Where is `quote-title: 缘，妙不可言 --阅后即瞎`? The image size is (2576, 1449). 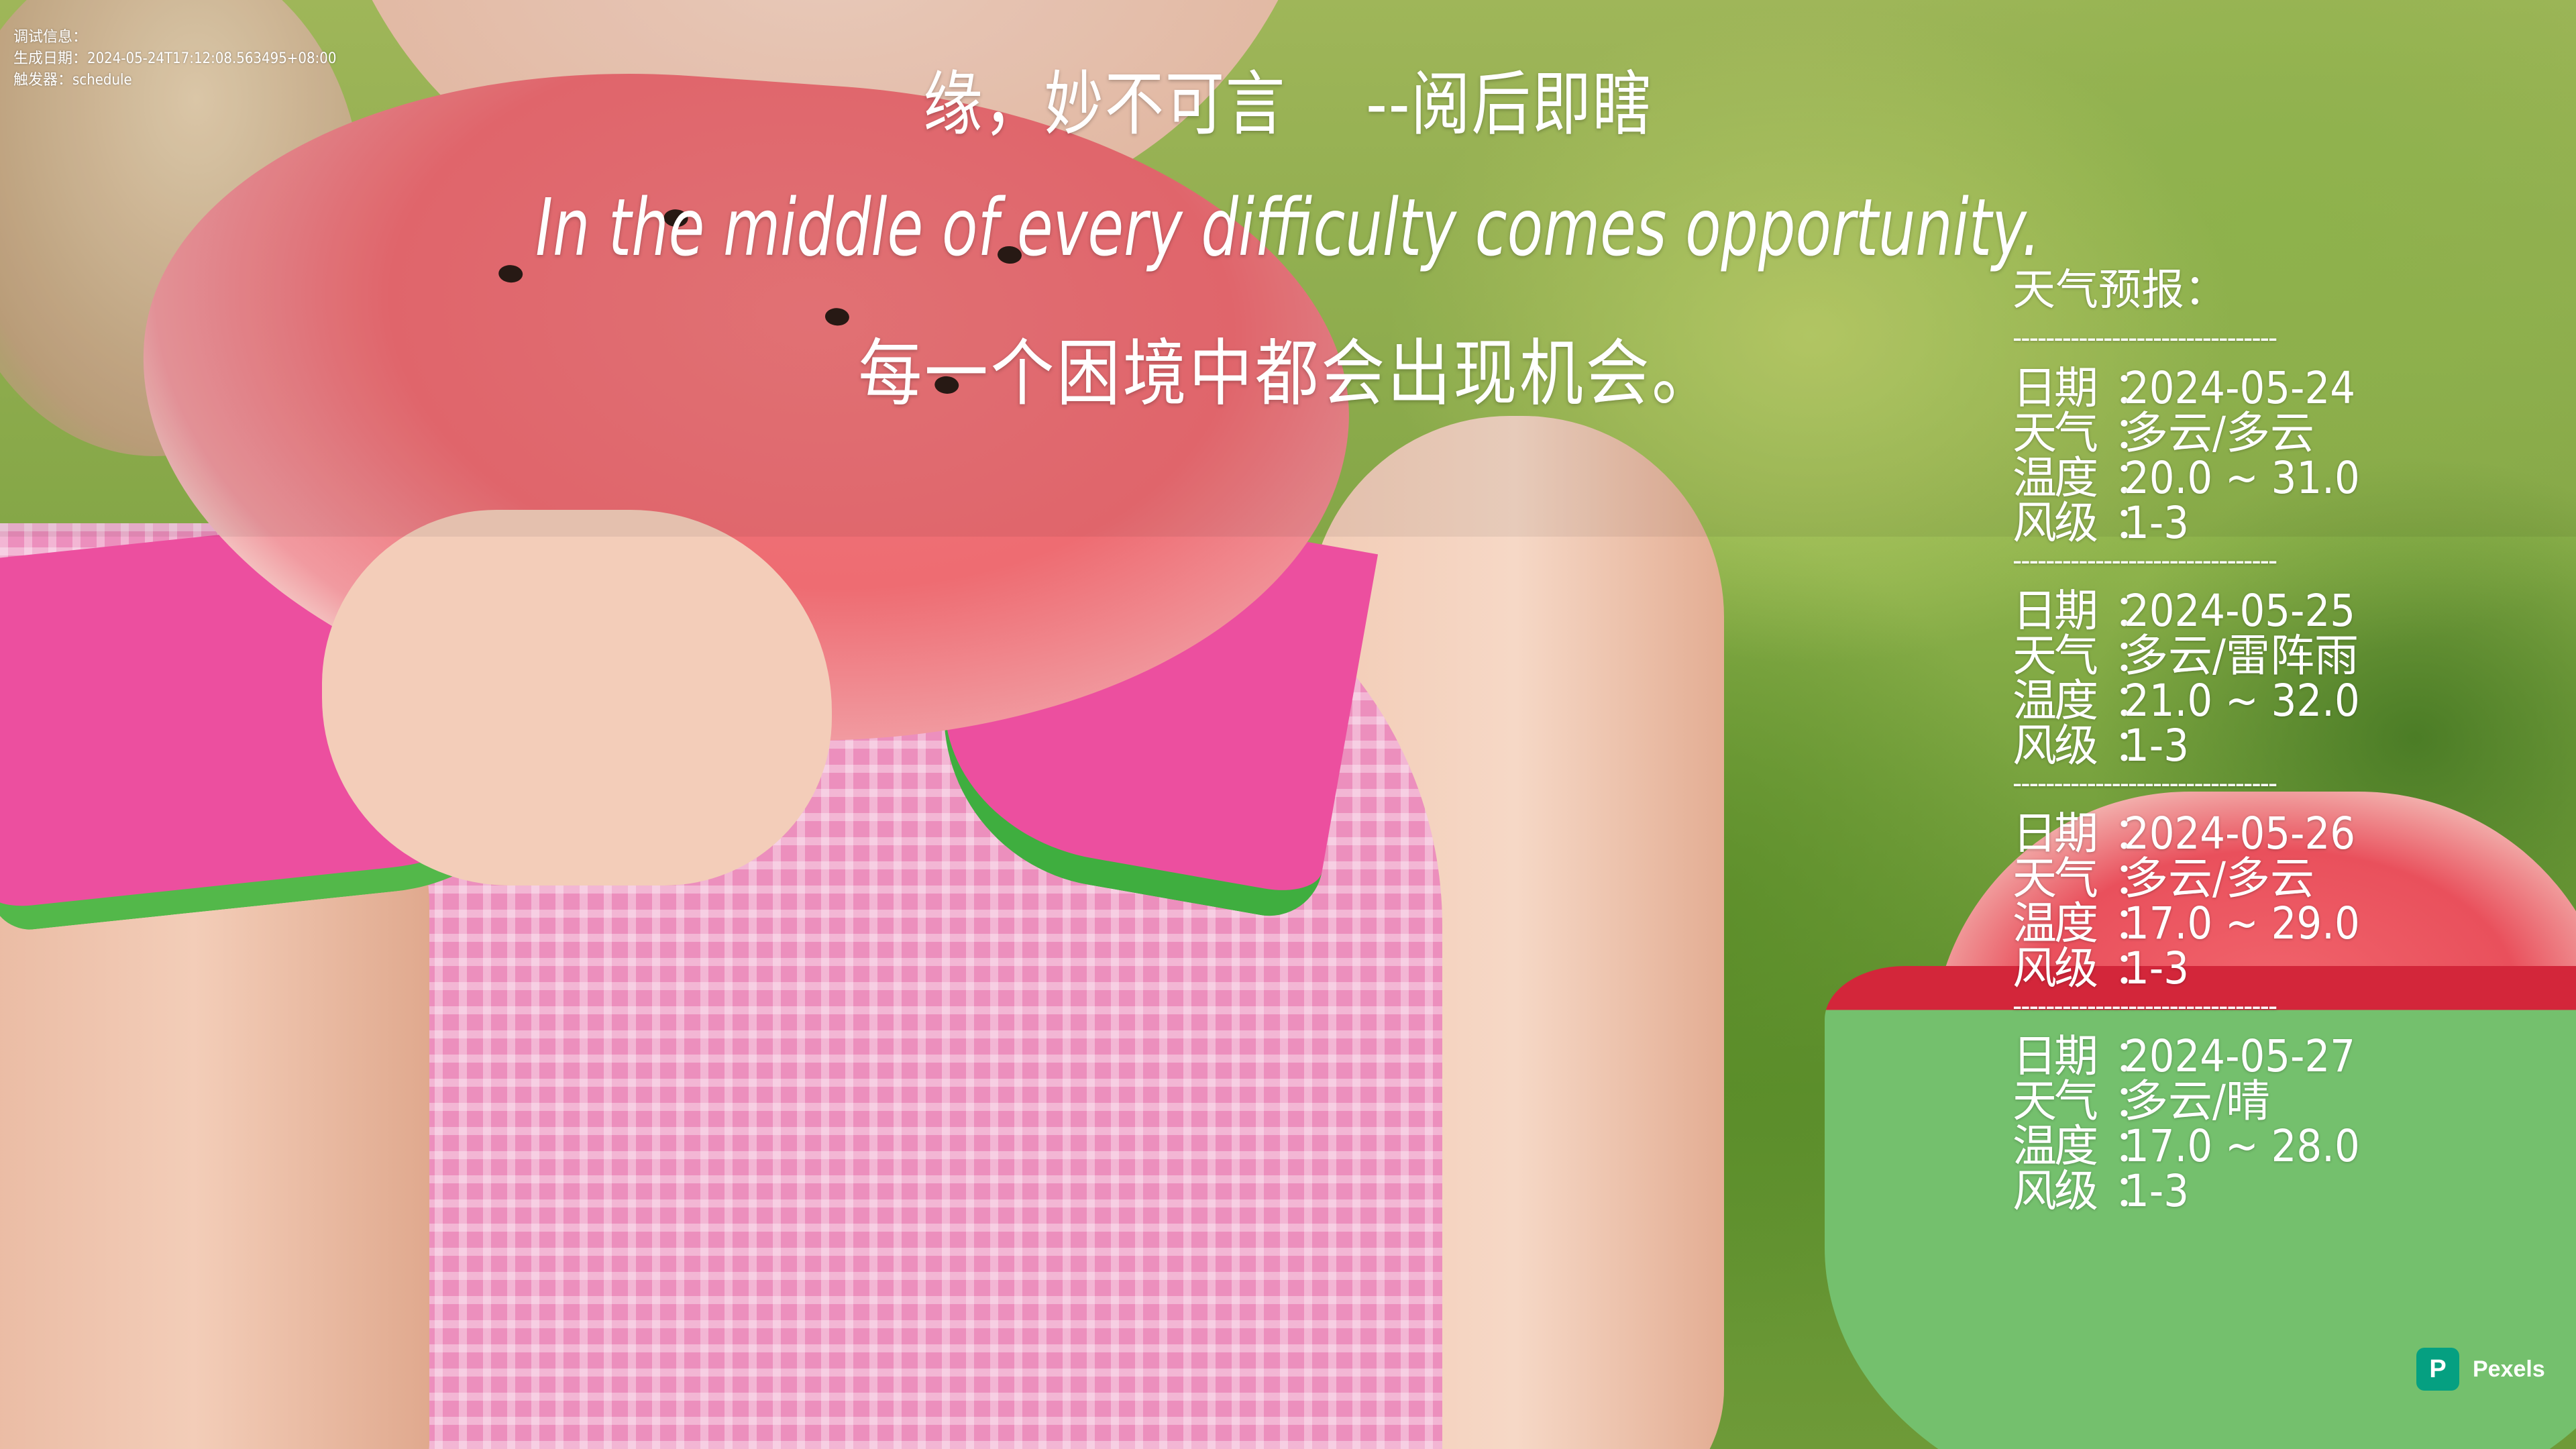
quote-title: 缘，妙不可言 --阅后即瞎 is located at coordinates (1288, 104).